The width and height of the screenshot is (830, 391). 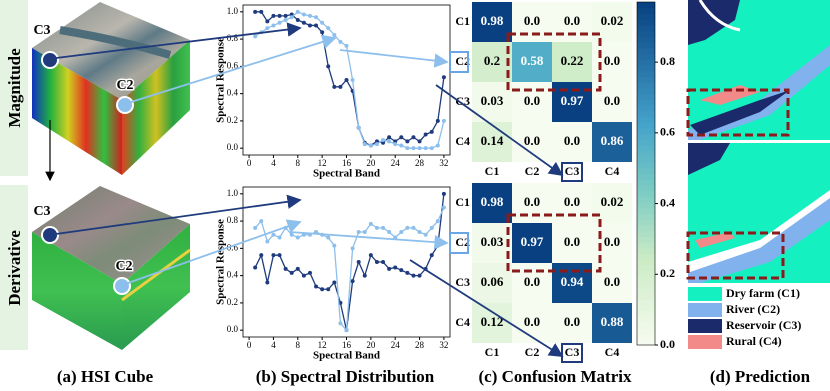 I want to click on caption: (a) HSI Cube, so click(x=105, y=376).